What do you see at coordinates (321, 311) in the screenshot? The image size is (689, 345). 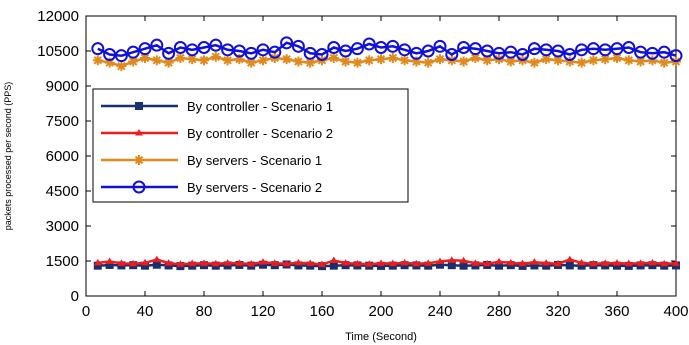 I see `x-tick-label: 160` at bounding box center [321, 311].